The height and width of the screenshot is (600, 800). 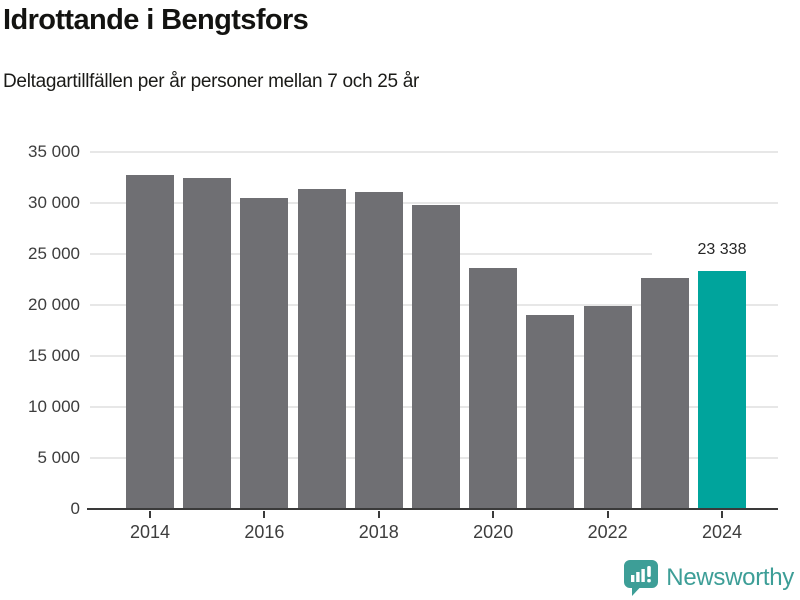 I want to click on y-axis-label: 10 000, so click(x=54, y=406).